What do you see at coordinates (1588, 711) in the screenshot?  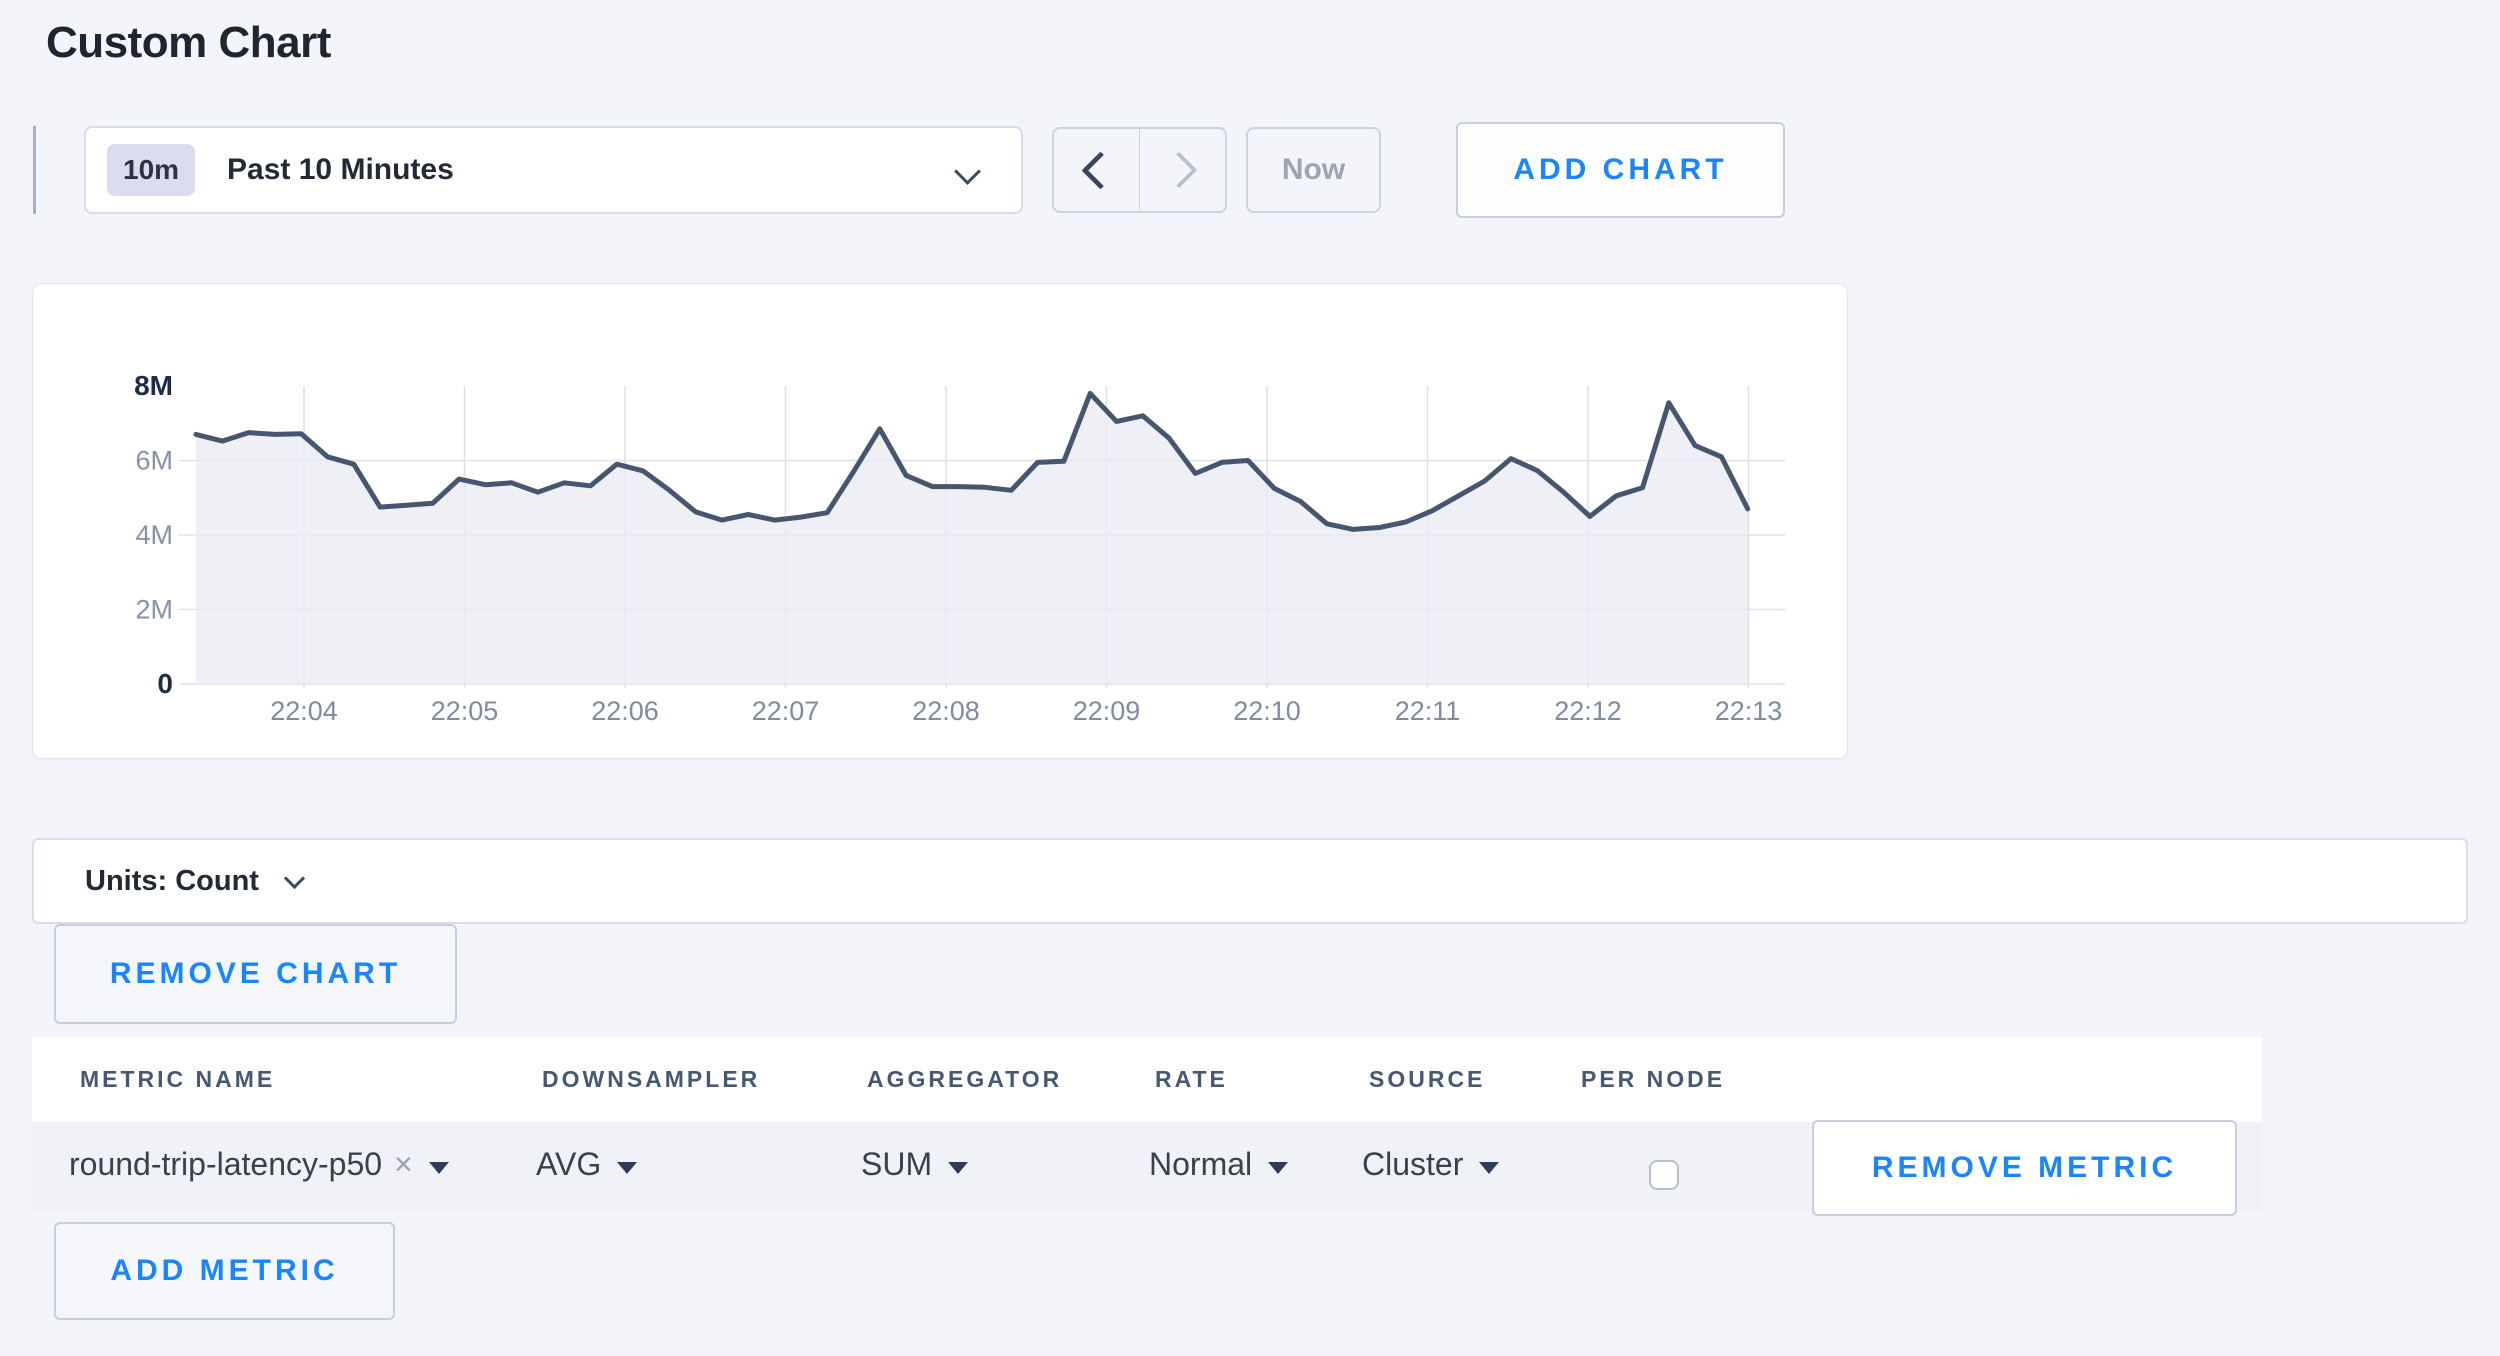 I see `x-axis-tick: 22:12` at bounding box center [1588, 711].